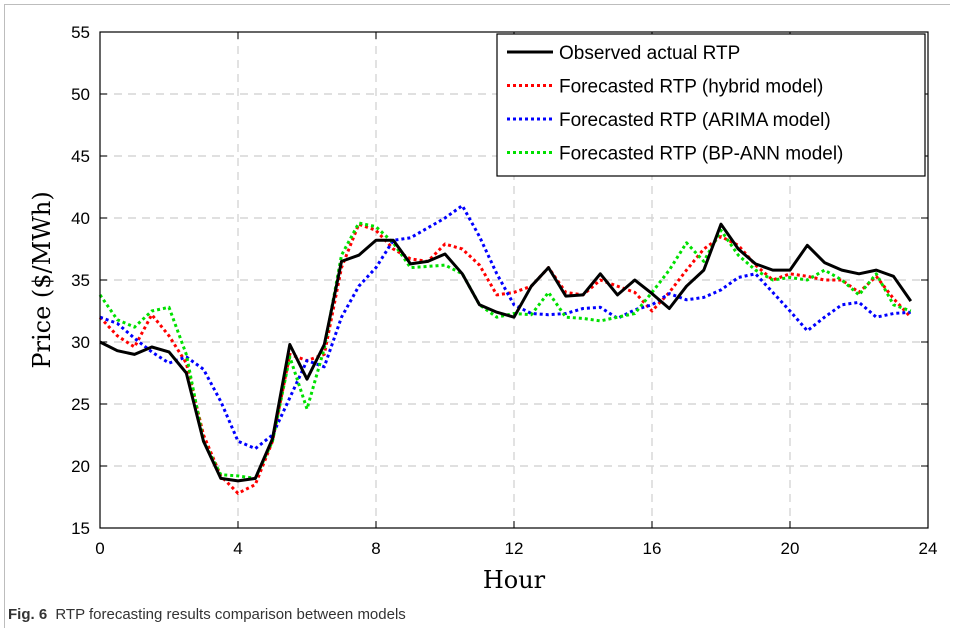  I want to click on y-tick-label: 50, so click(80, 94).